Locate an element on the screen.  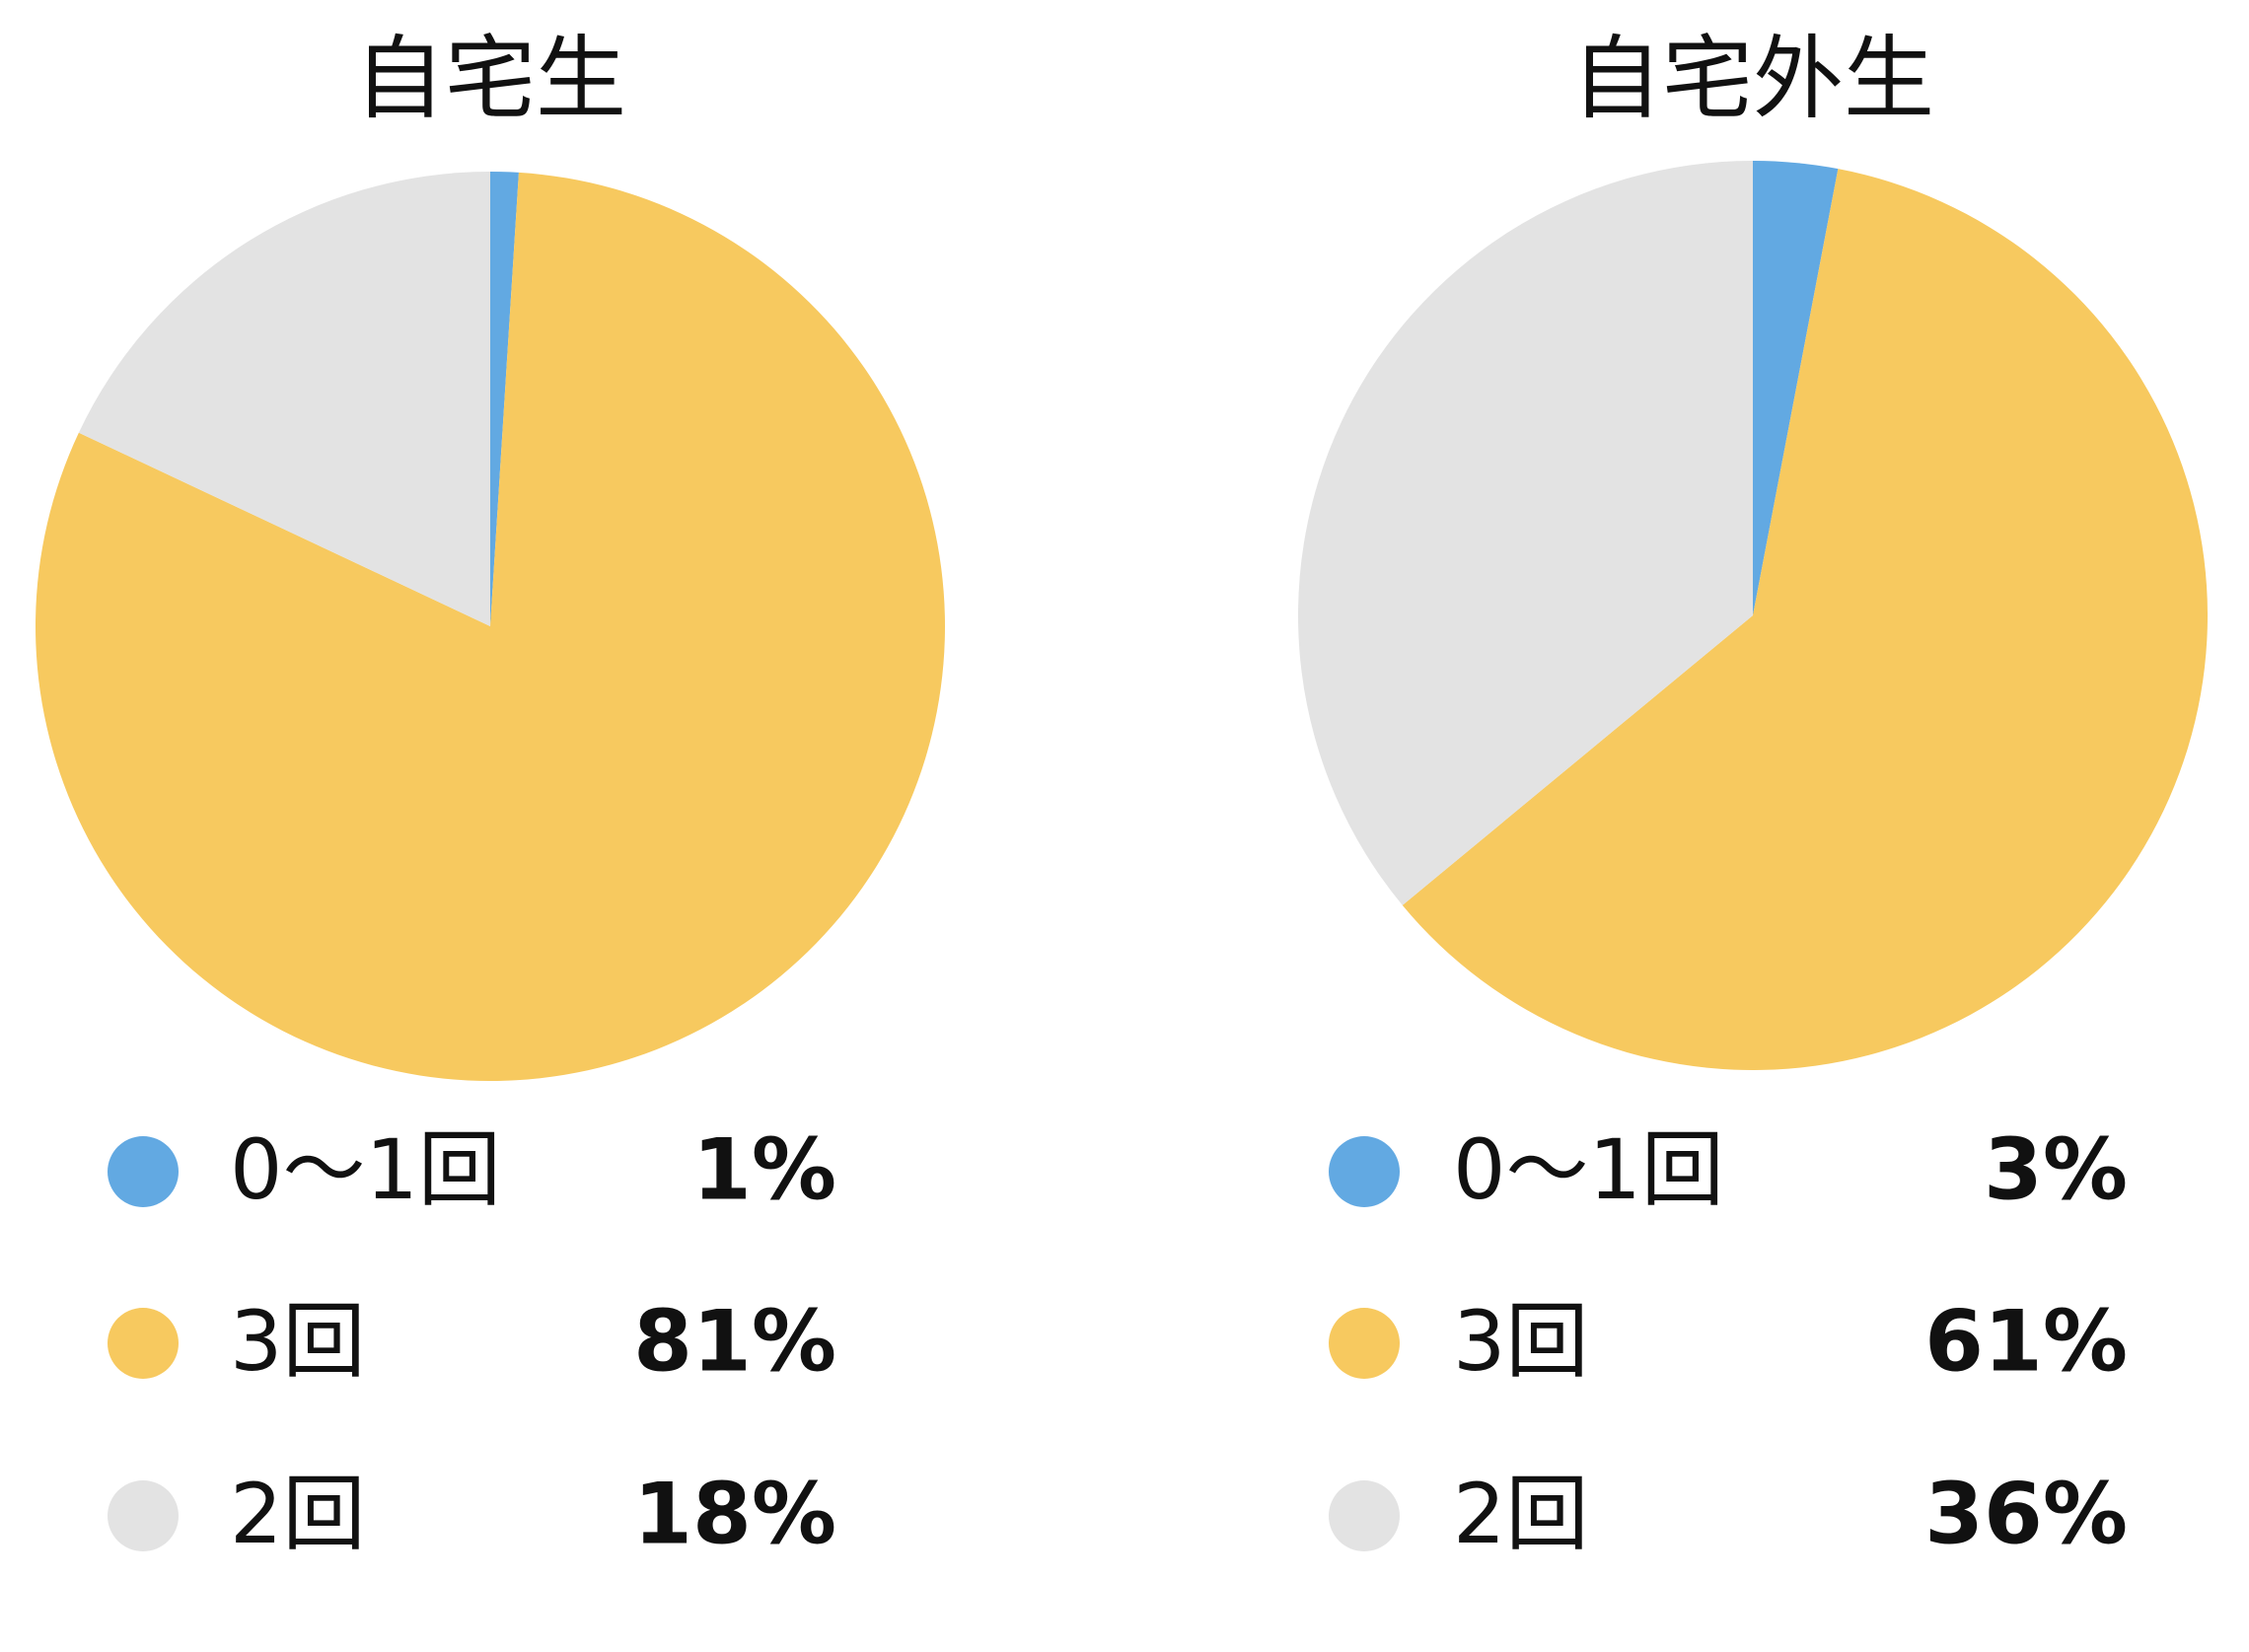
value-label: 18% is located at coordinates (734, 1514).